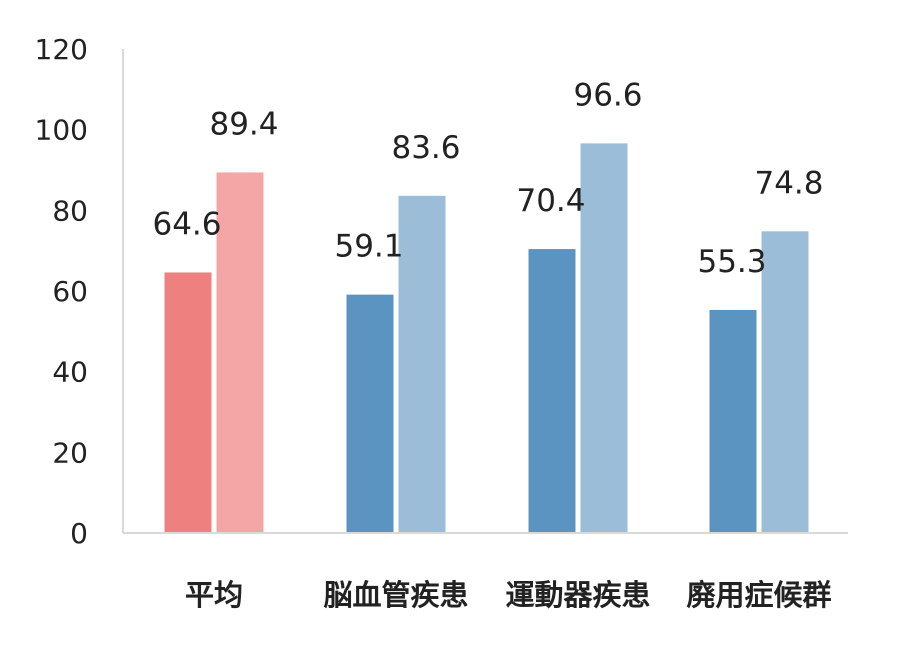 The width and height of the screenshot is (900, 656). I want to click on data-label: 55.3, so click(731, 262).